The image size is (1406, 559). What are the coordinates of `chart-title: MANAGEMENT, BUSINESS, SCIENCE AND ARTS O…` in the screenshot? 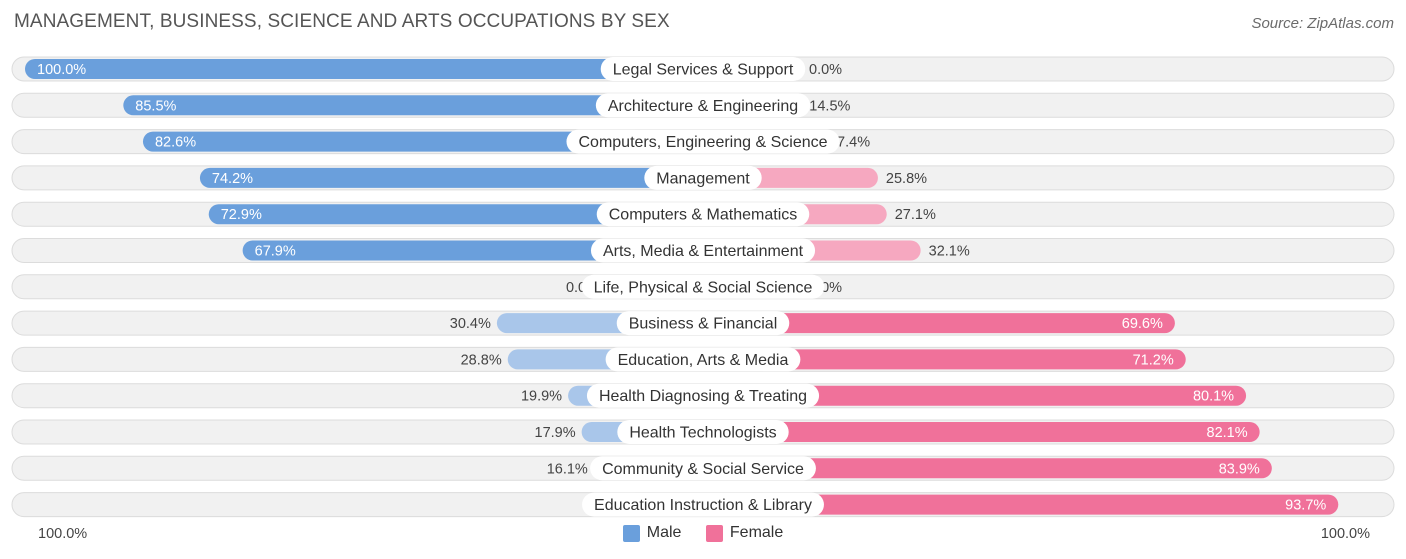 It's located at (342, 21).